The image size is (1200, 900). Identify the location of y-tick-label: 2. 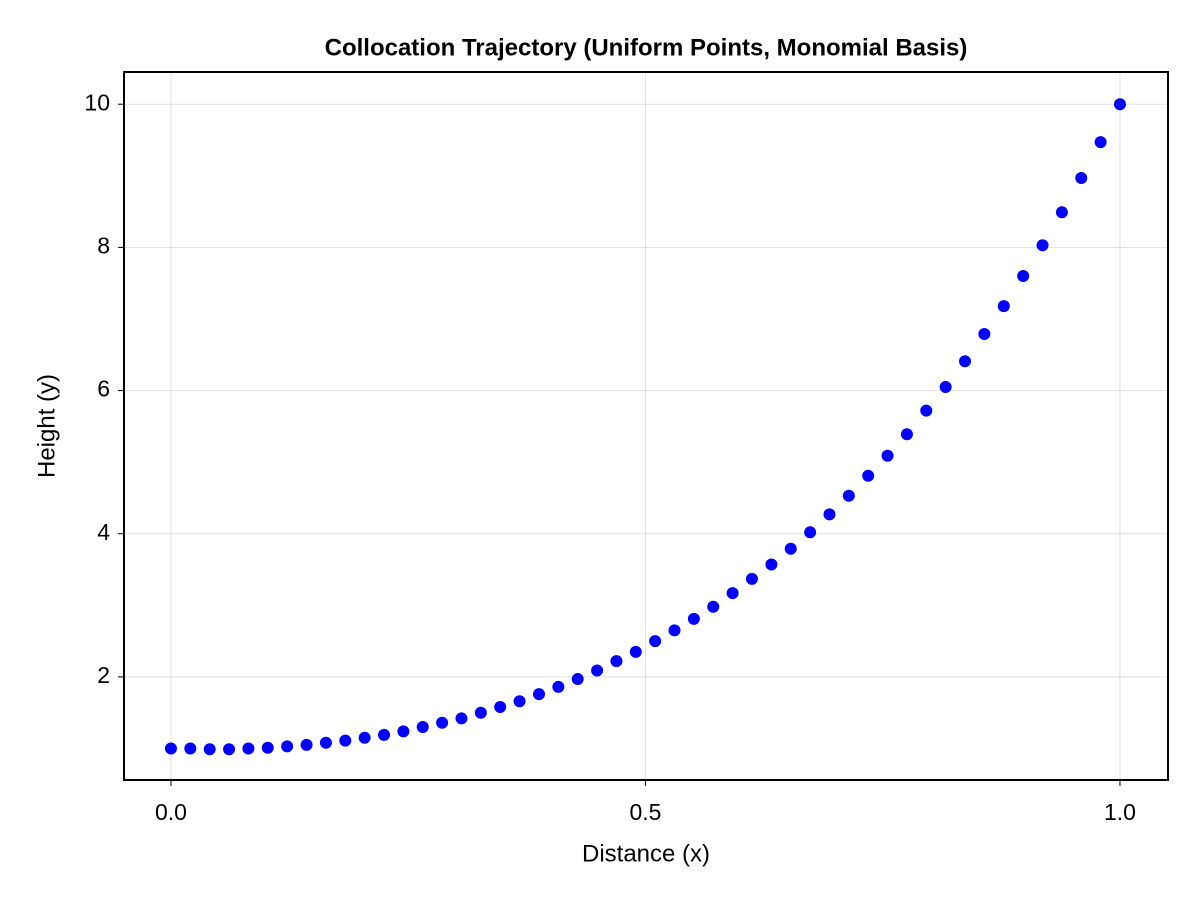
(103, 675).